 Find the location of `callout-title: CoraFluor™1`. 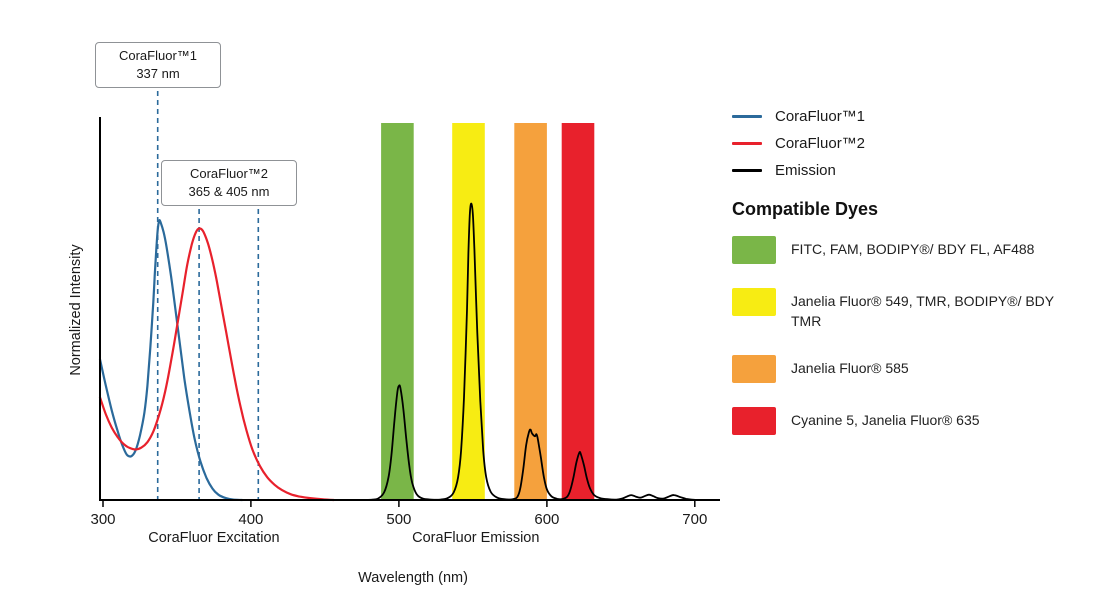

callout-title: CoraFluor™1 is located at coordinates (158, 55).